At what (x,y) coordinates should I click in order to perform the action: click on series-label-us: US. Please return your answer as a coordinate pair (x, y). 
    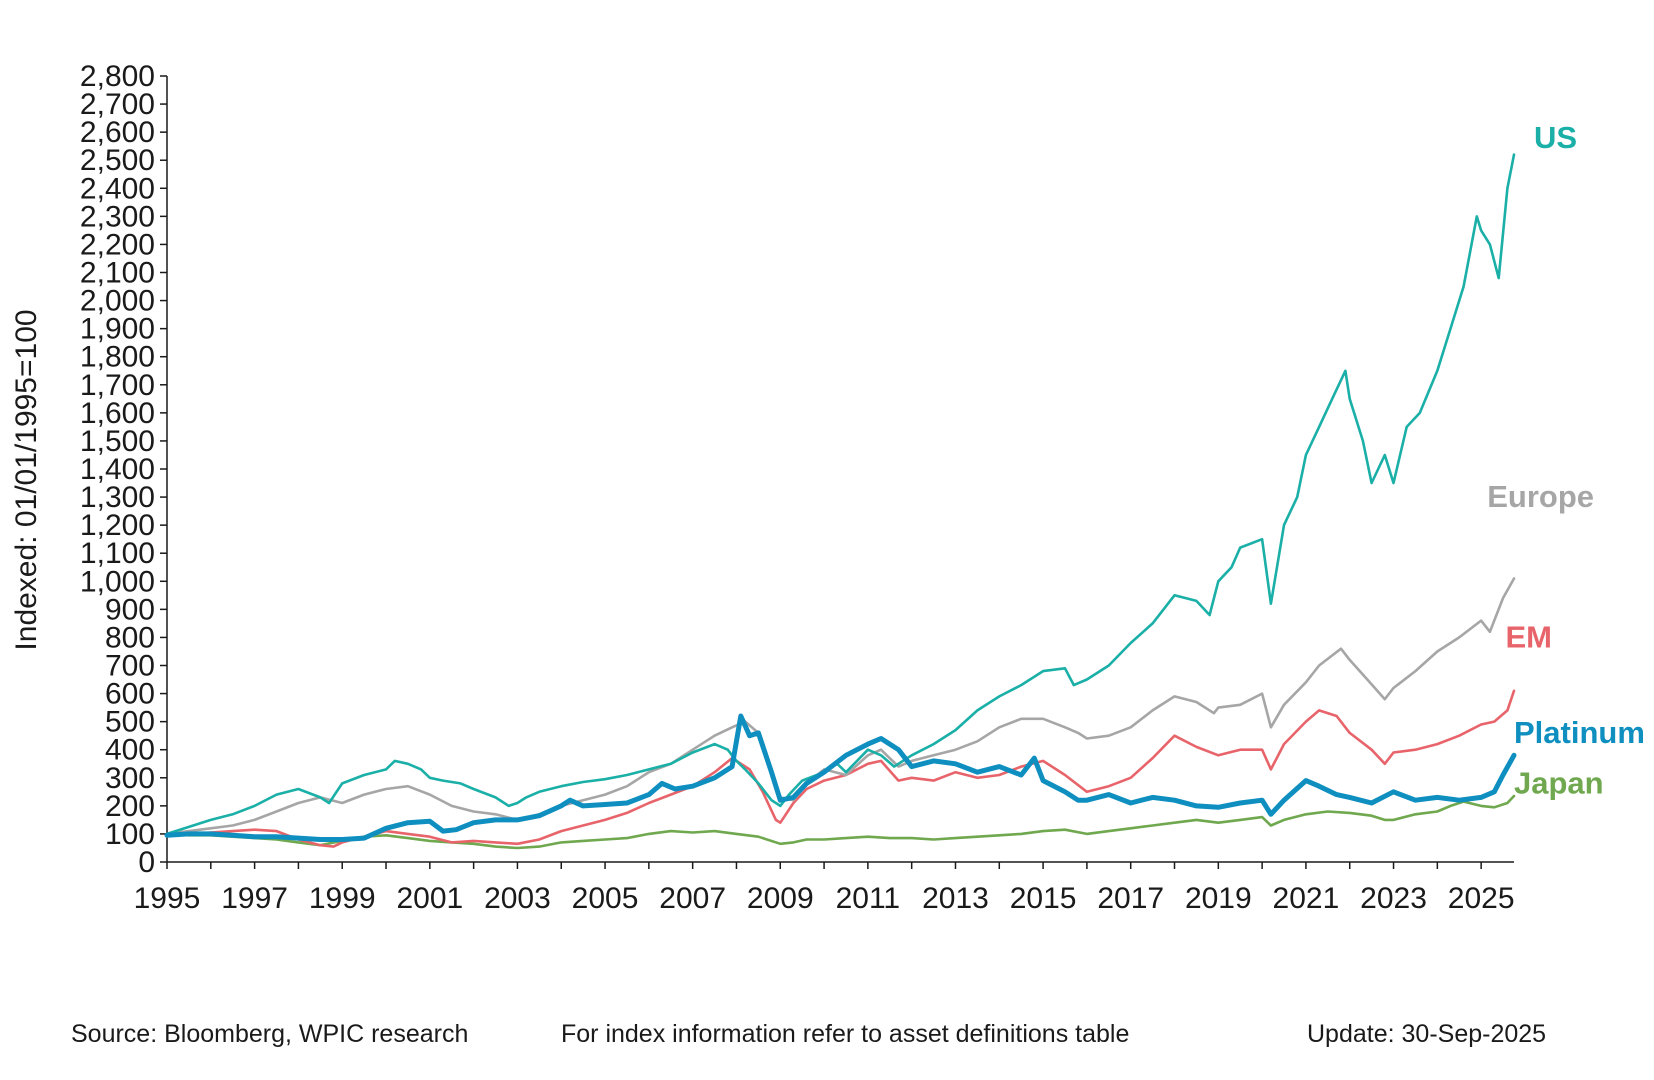
    Looking at the image, I should click on (1555, 137).